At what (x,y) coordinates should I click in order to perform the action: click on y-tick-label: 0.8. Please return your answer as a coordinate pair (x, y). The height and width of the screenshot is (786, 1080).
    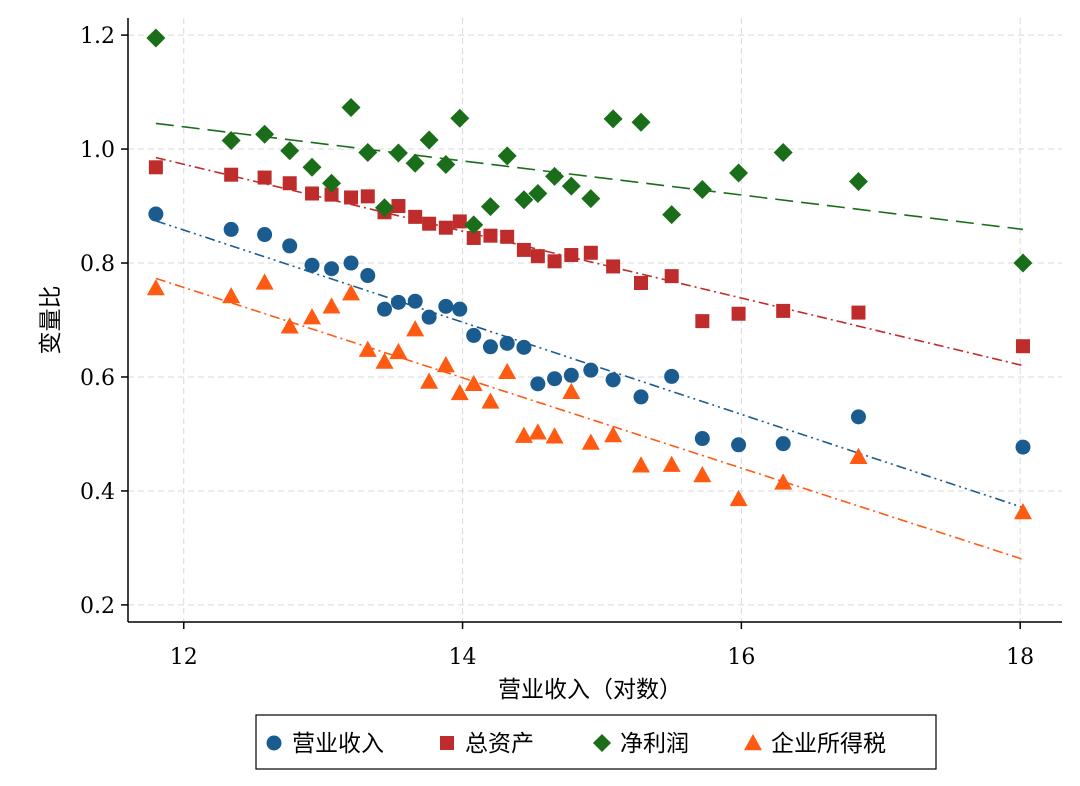
    Looking at the image, I should click on (97, 264).